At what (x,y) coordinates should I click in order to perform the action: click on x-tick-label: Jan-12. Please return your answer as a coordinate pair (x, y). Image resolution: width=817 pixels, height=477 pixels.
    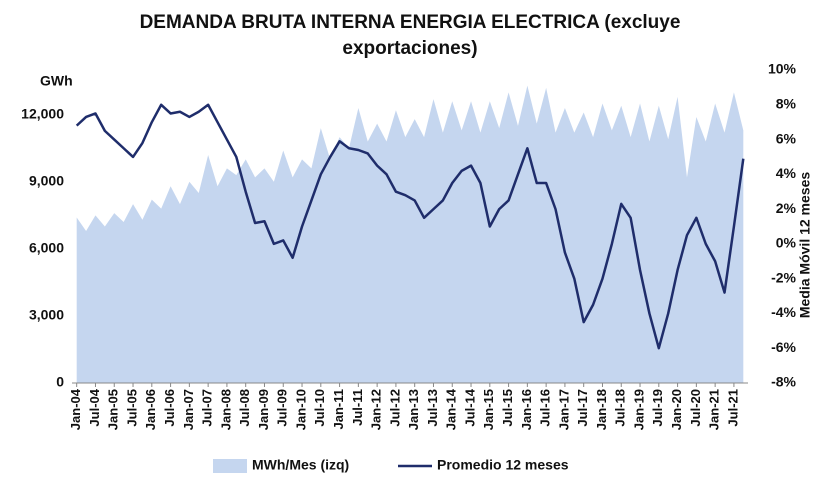
    Looking at the image, I should click on (376, 409).